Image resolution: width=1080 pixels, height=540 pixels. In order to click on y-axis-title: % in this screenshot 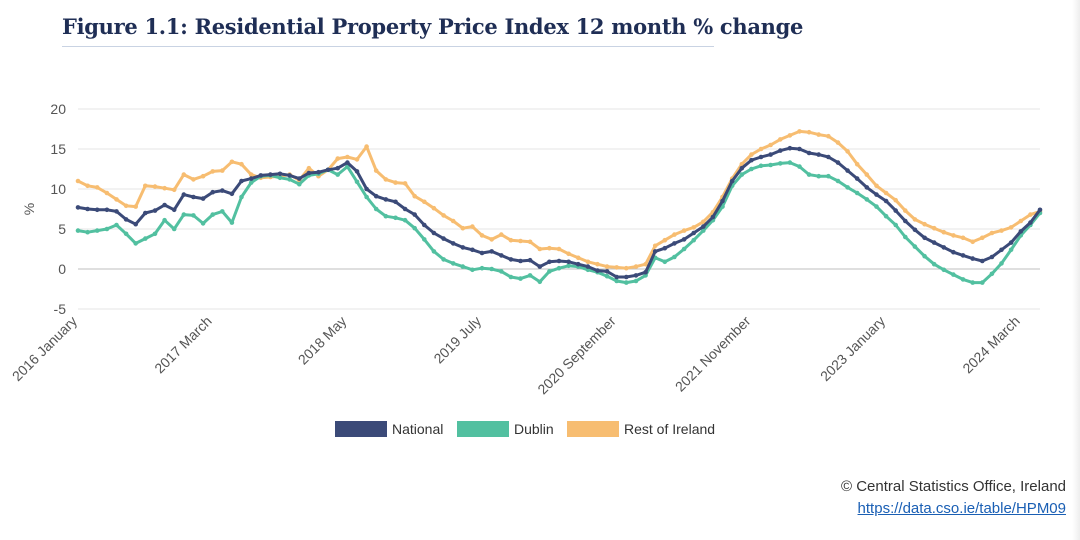, I will do `click(29, 209)`.